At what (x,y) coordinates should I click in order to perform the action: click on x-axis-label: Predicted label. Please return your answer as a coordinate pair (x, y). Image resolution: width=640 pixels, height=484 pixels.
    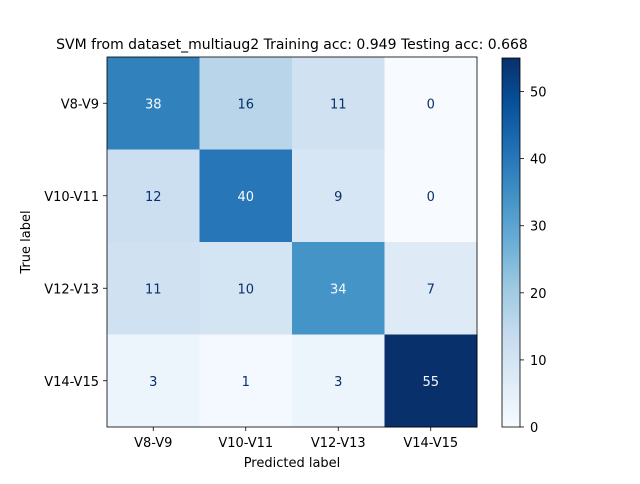
    Looking at the image, I should click on (292, 463).